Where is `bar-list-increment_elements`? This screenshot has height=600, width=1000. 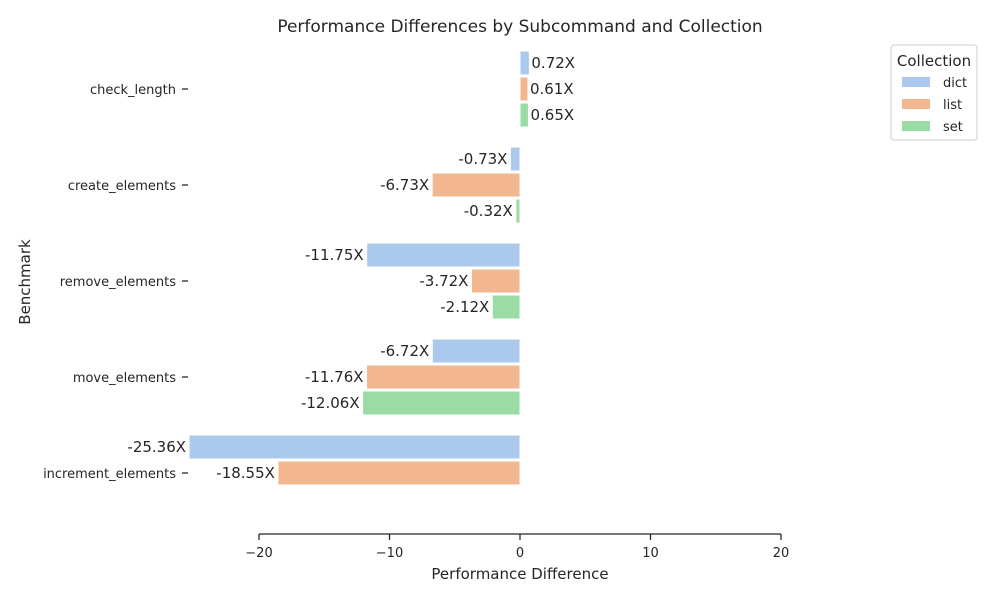 bar-list-increment_elements is located at coordinates (399, 473).